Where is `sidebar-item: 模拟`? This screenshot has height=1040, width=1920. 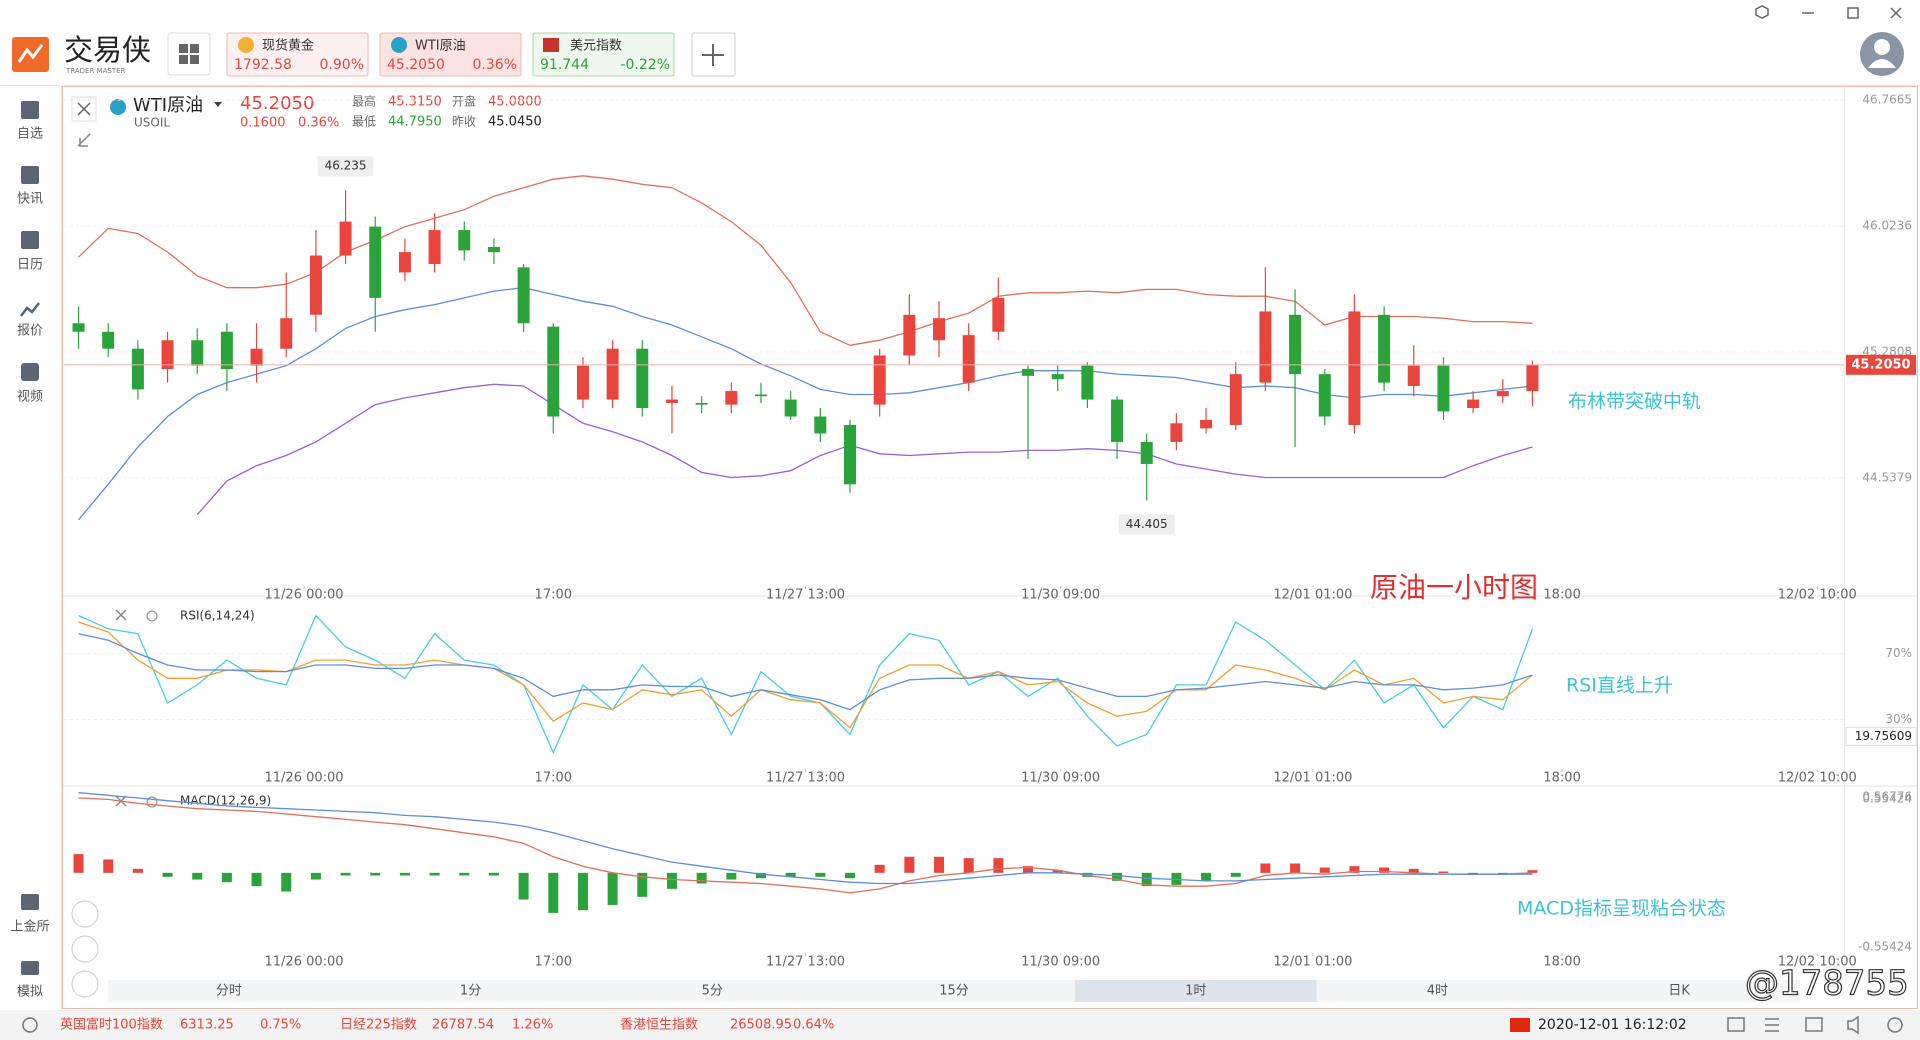 sidebar-item: 模拟 is located at coordinates (30, 992).